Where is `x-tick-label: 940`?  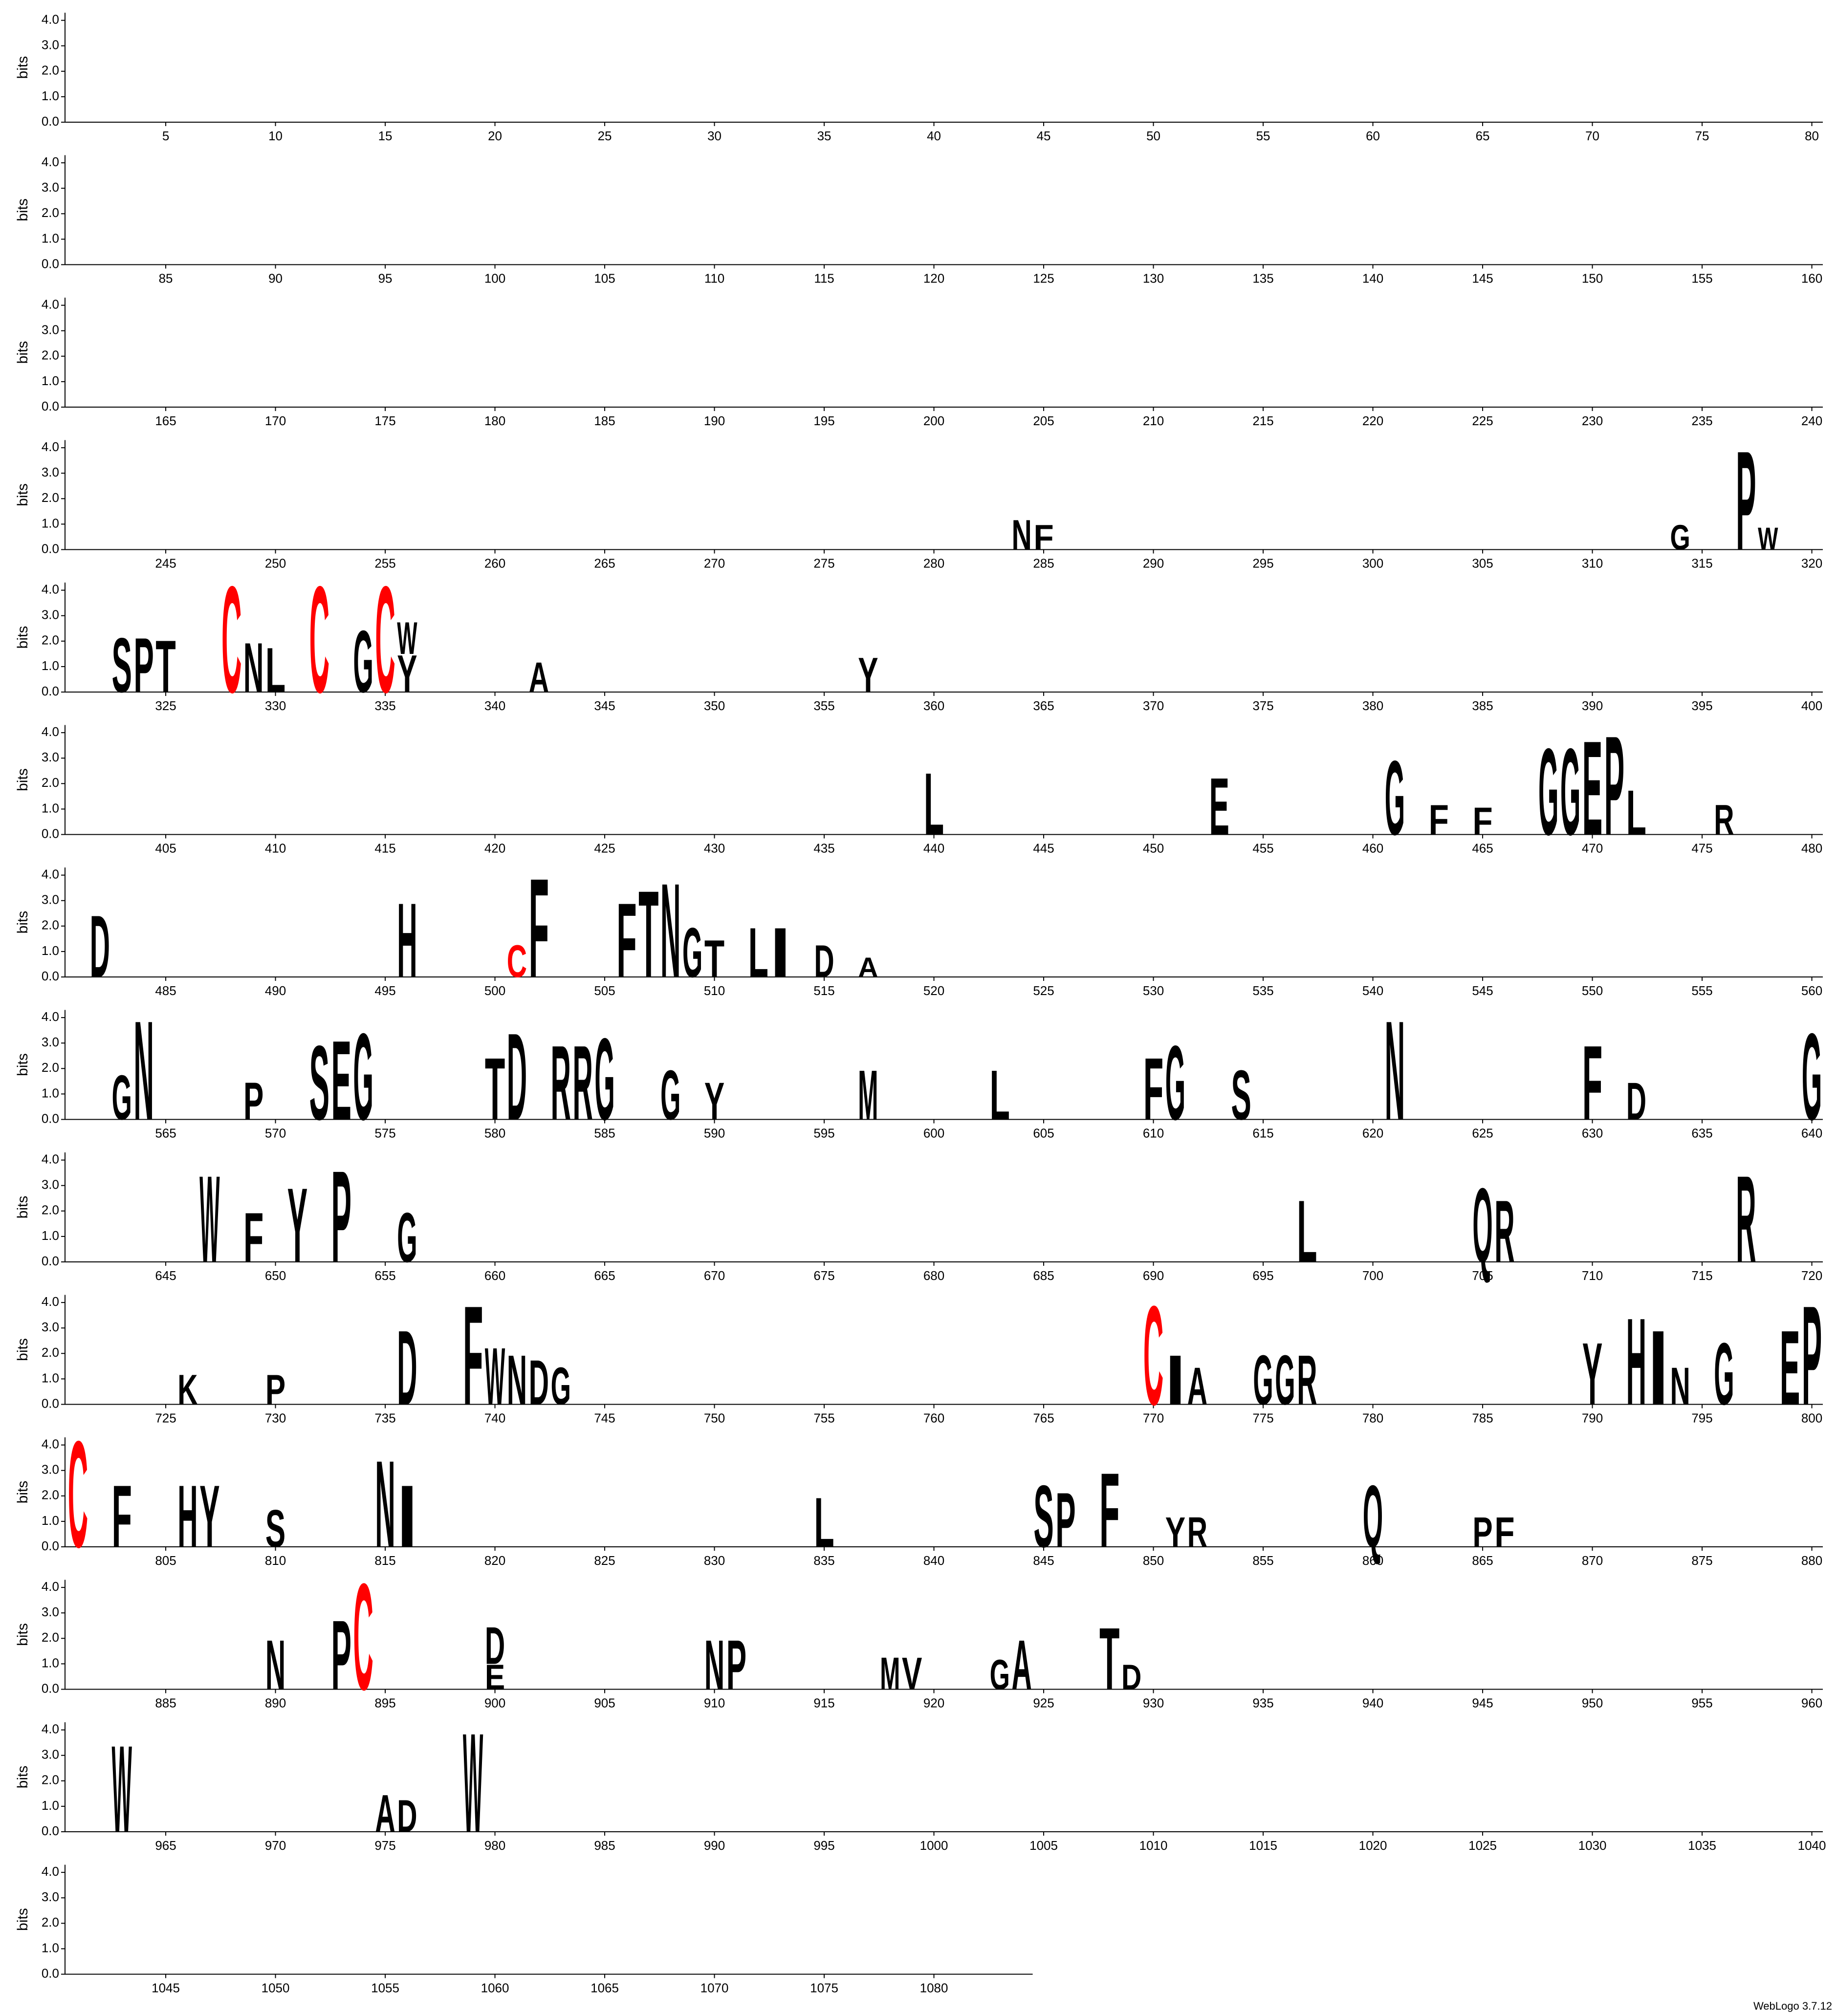
x-tick-label: 940 is located at coordinates (1372, 1702).